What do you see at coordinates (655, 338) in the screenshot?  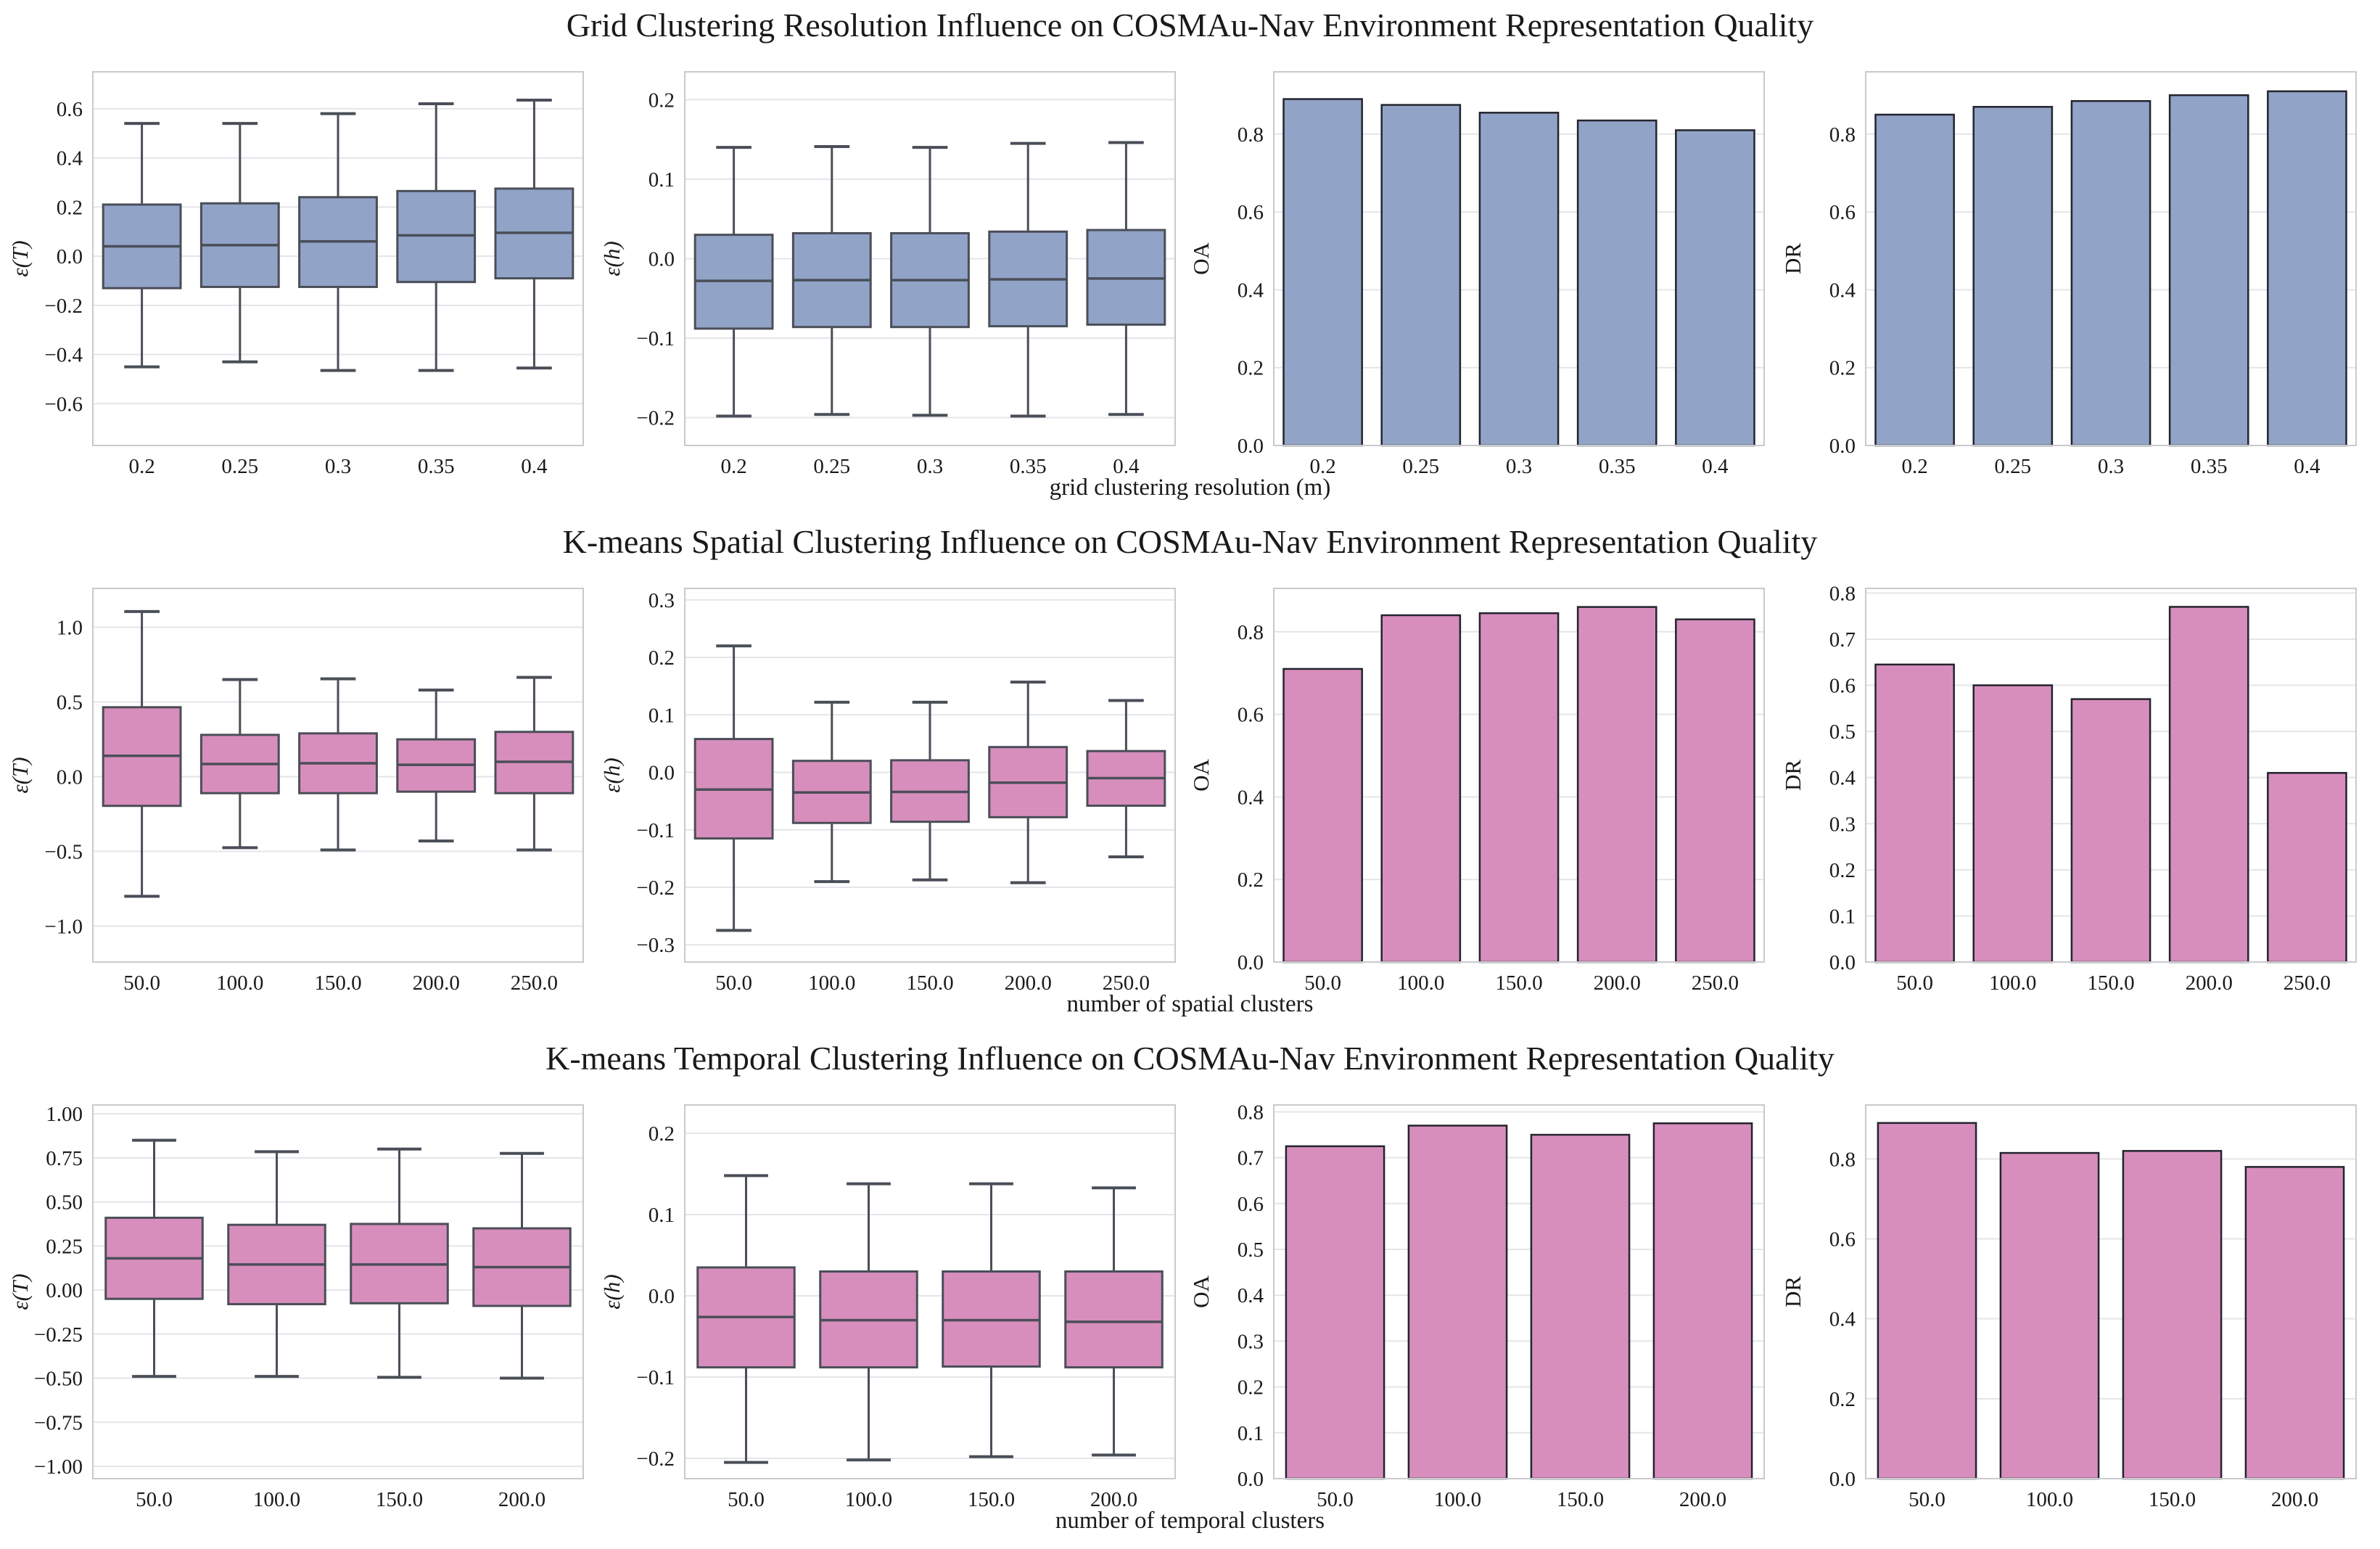 I see `y-tick-label: −0.1` at bounding box center [655, 338].